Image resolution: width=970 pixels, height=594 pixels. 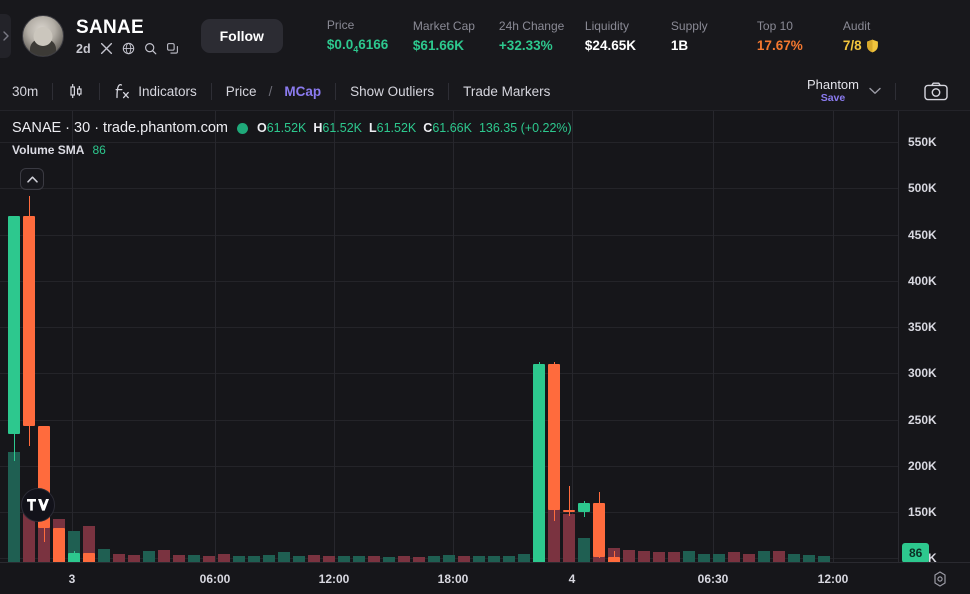 I want to click on sidebar-expand-tab, so click(x=5, y=36).